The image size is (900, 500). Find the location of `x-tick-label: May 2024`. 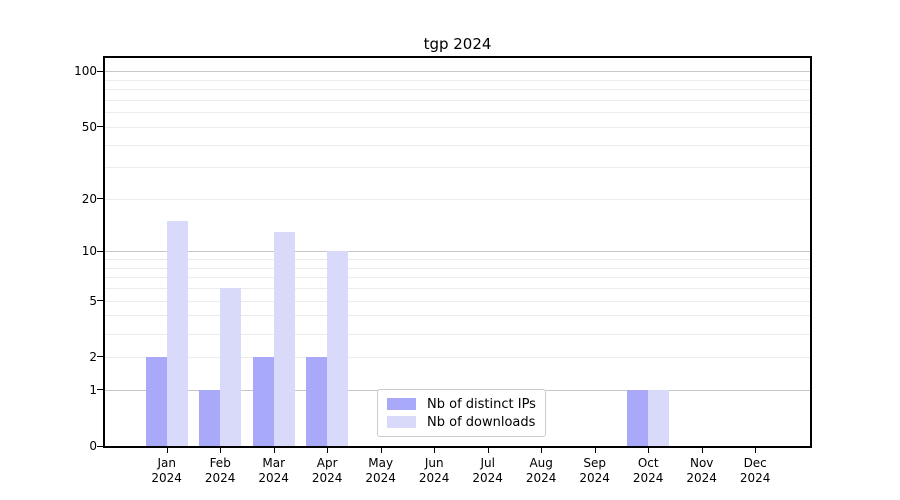

x-tick-label: May 2024 is located at coordinates (381, 471).